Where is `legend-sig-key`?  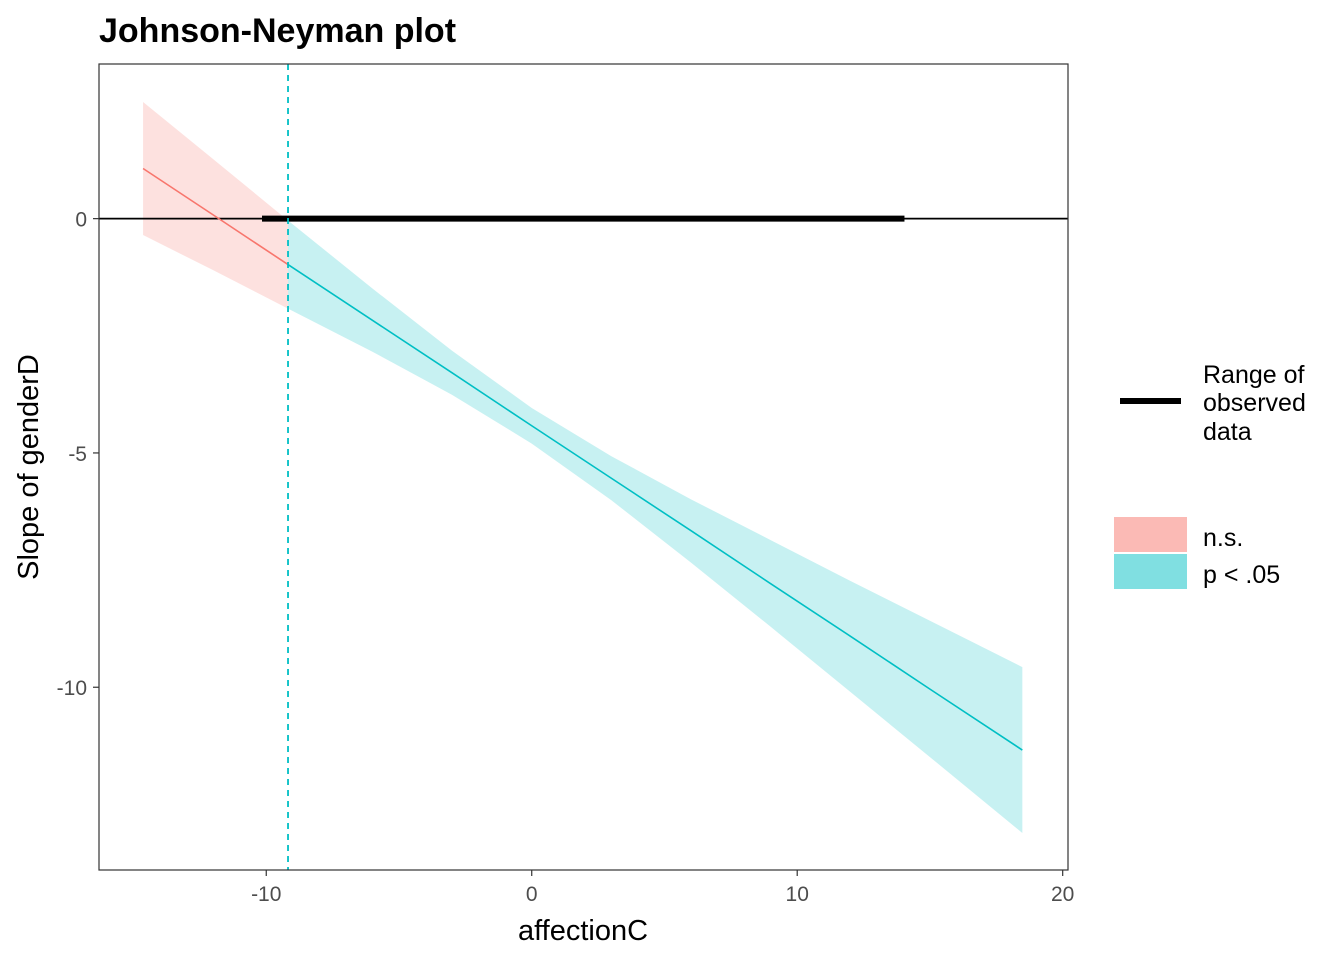
legend-sig-key is located at coordinates (1150, 571).